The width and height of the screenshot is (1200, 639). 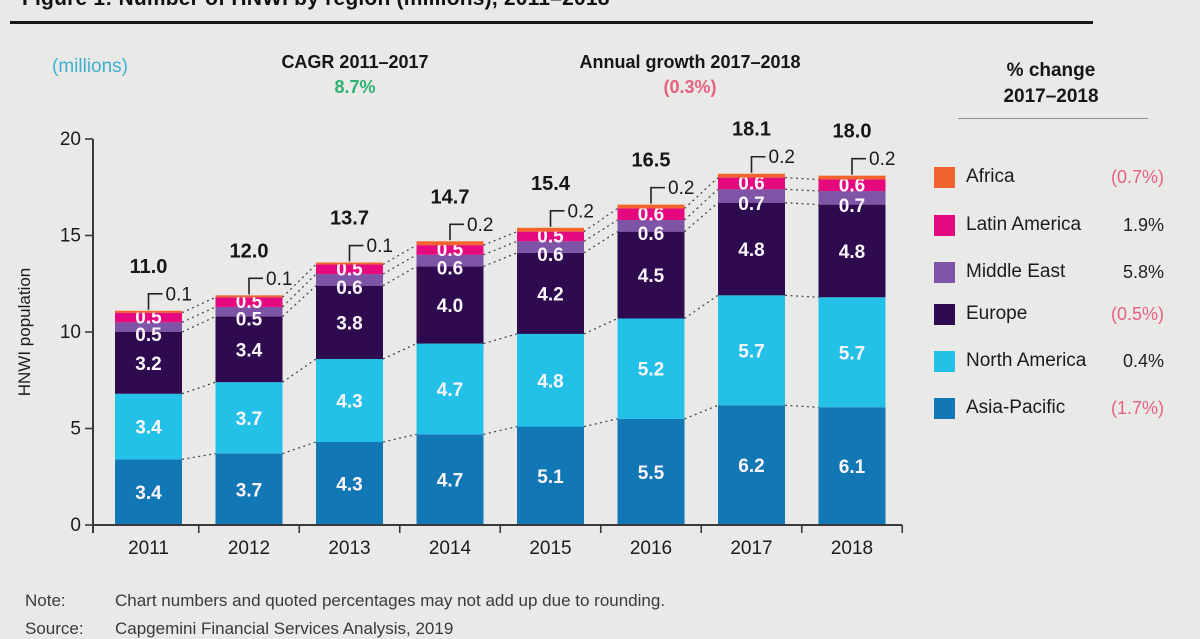 I want to click on legend-title-line1: % change, so click(x=1051, y=70).